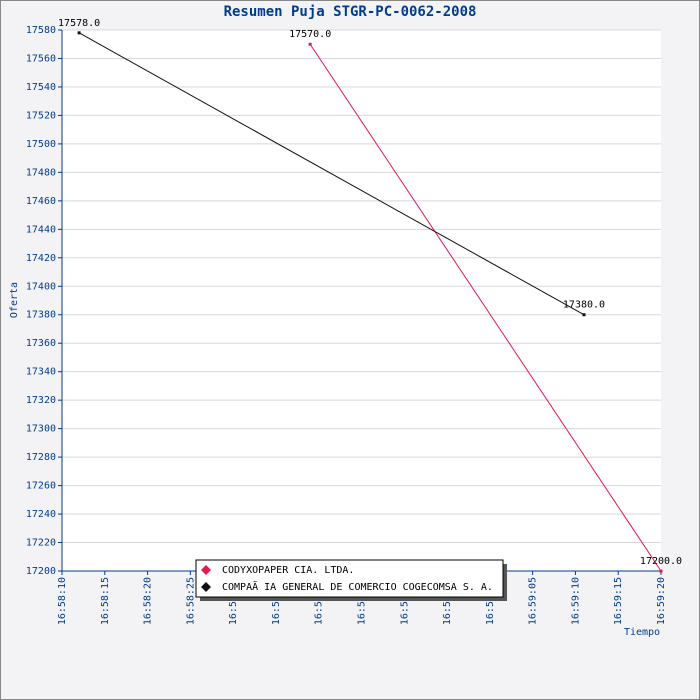 This screenshot has width=700, height=700. What do you see at coordinates (310, 34) in the screenshot?
I see `value-label: 17570.0` at bounding box center [310, 34].